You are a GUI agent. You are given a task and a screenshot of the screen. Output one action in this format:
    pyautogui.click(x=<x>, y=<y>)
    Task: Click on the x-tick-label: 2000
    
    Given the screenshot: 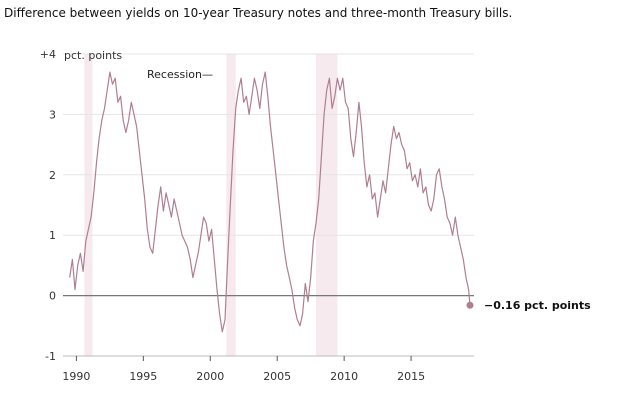 What is the action you would take?
    pyautogui.click(x=210, y=376)
    